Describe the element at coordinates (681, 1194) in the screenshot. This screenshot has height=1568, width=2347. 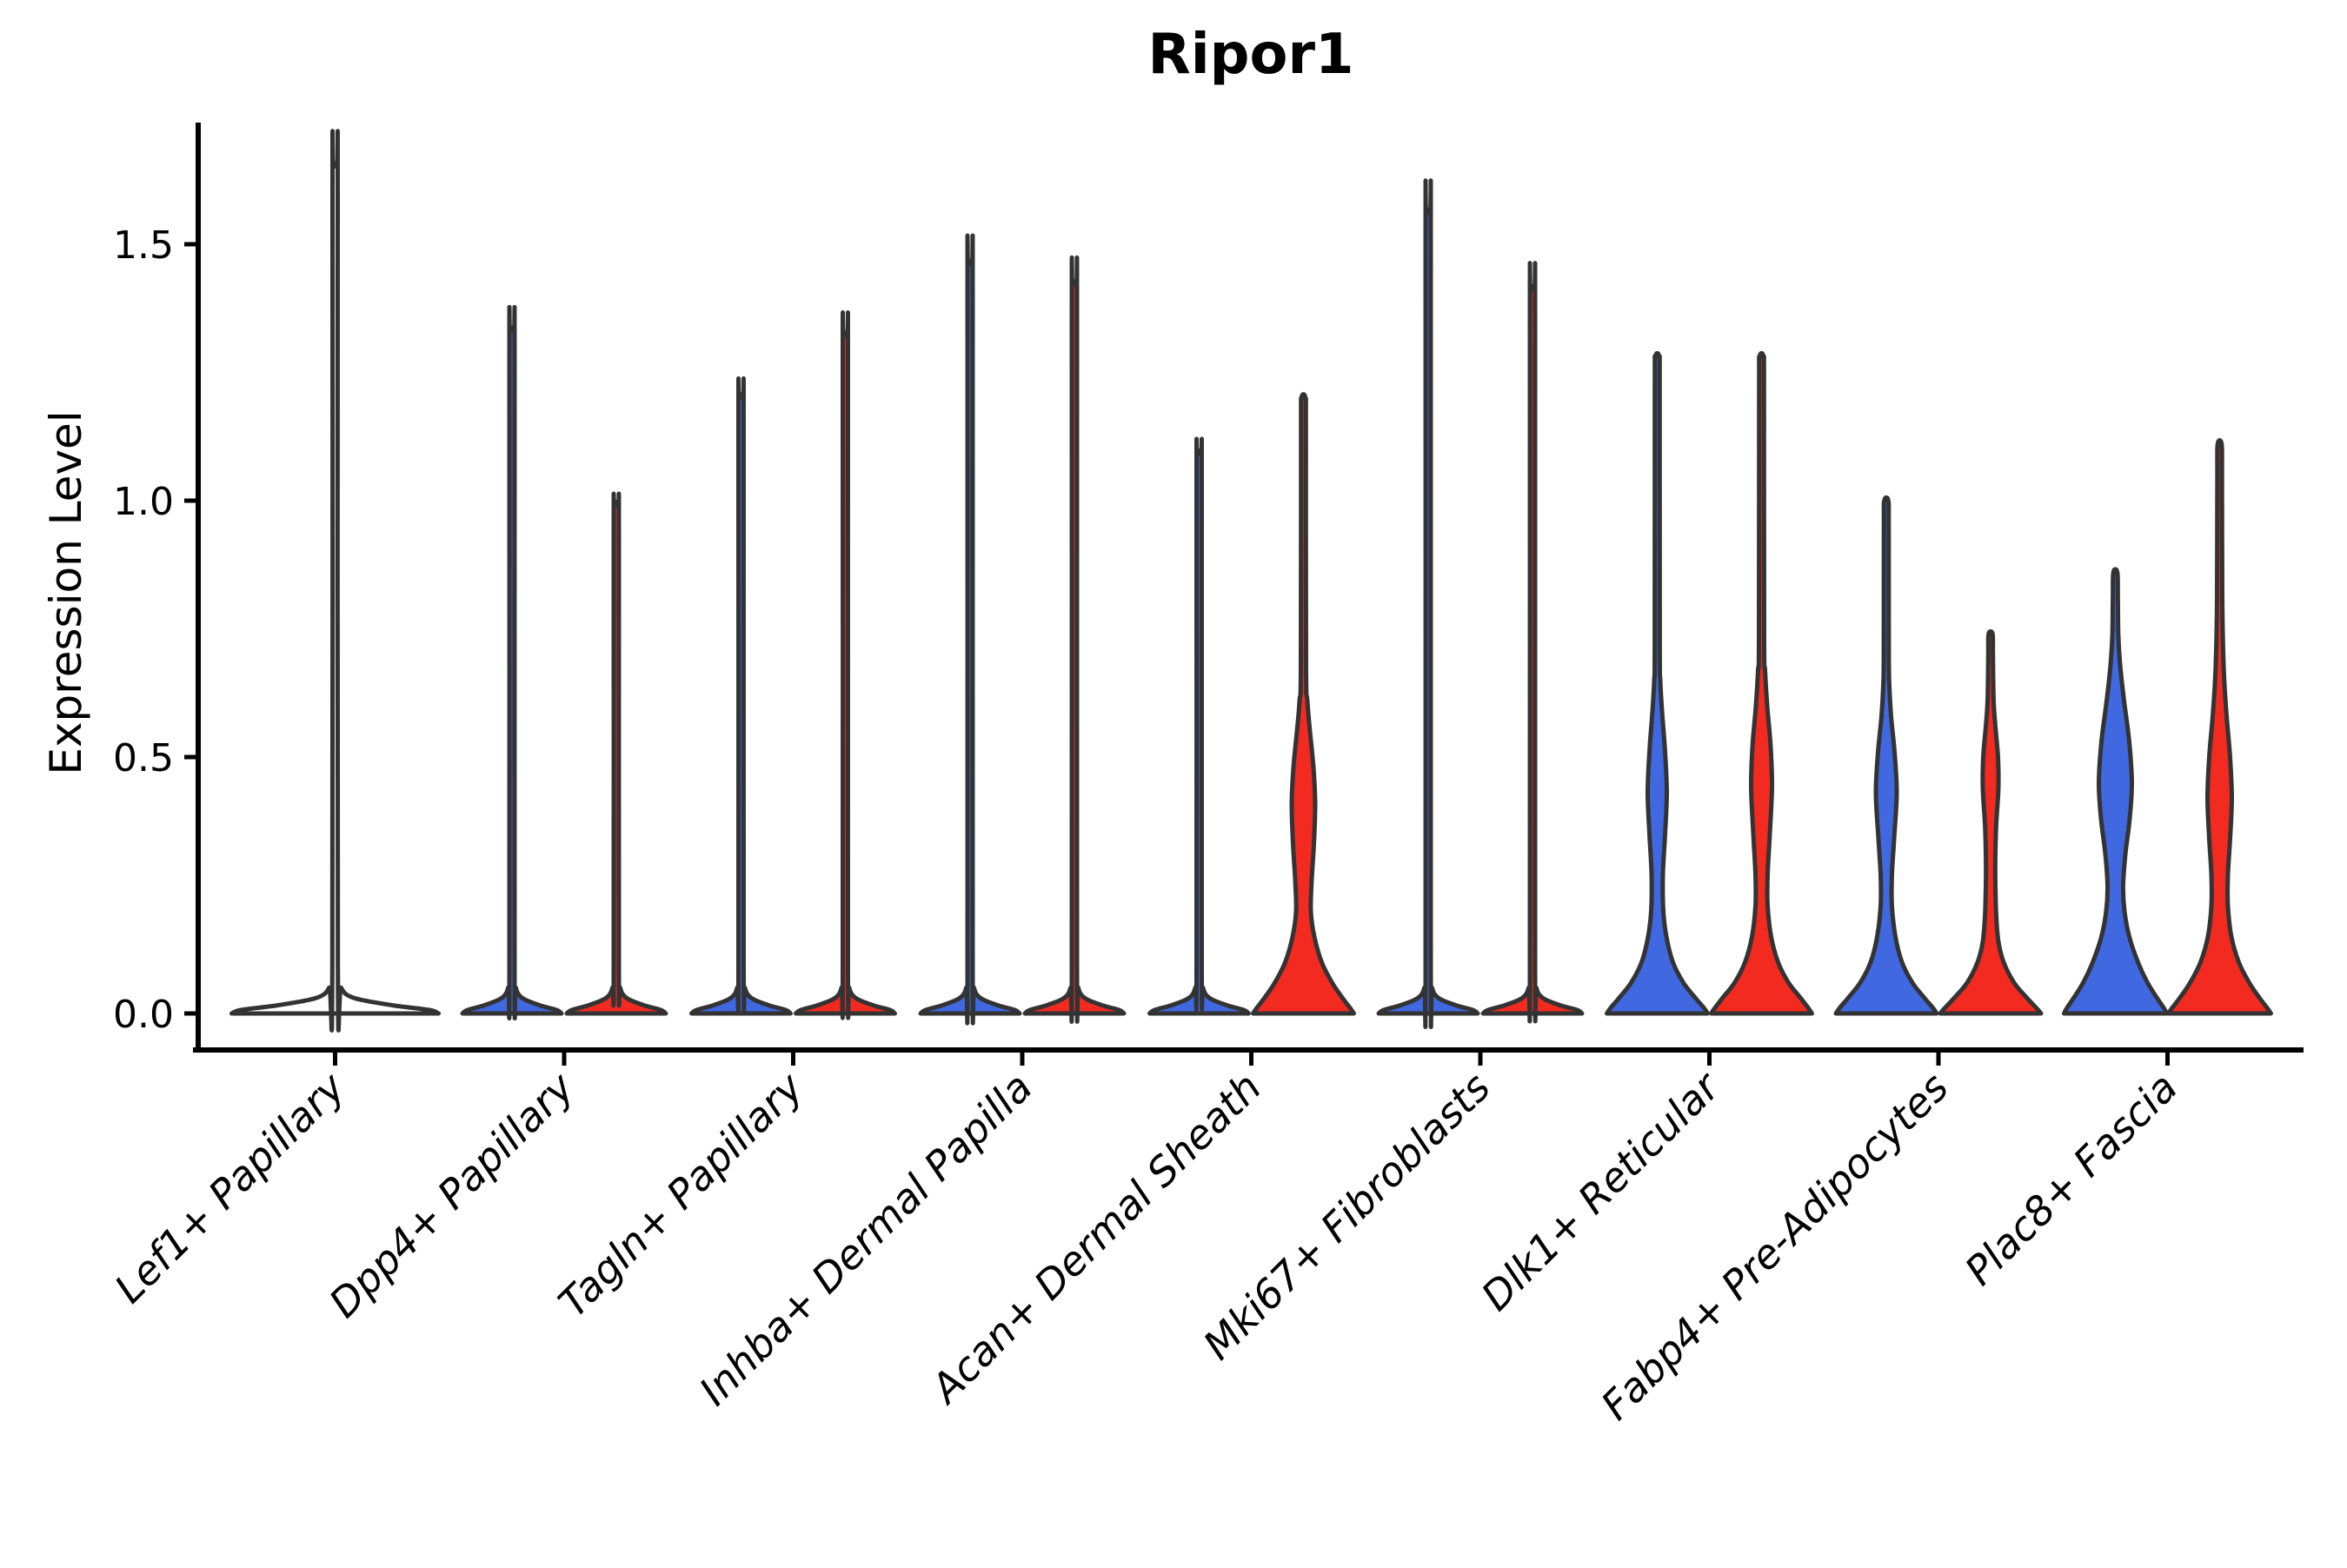
I see `x-tick-label-3: Tagln+ Papillary` at that location.